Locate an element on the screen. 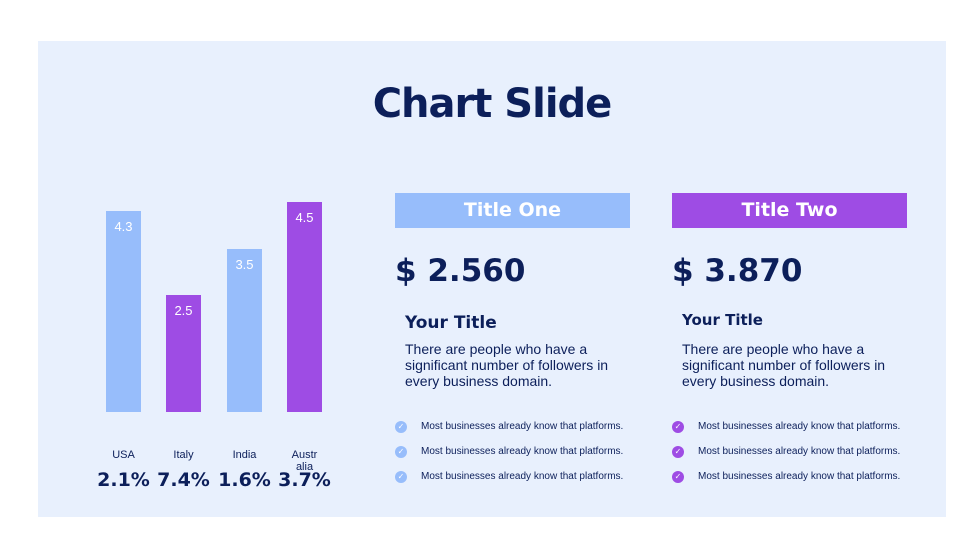 This screenshot has width=980, height=551. bar-value-label: 3.5 is located at coordinates (244, 264).